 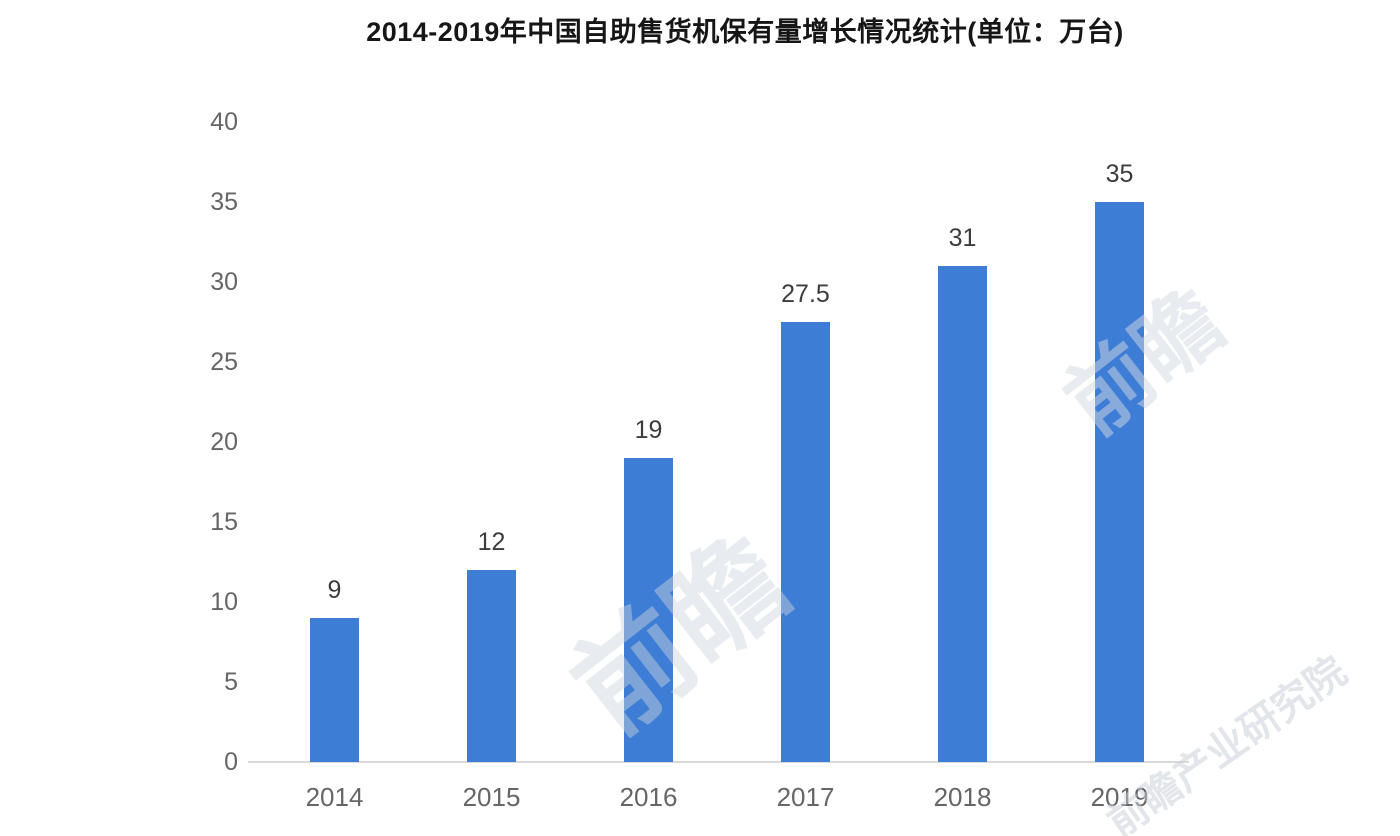 I want to click on bar-2015, so click(x=491, y=666).